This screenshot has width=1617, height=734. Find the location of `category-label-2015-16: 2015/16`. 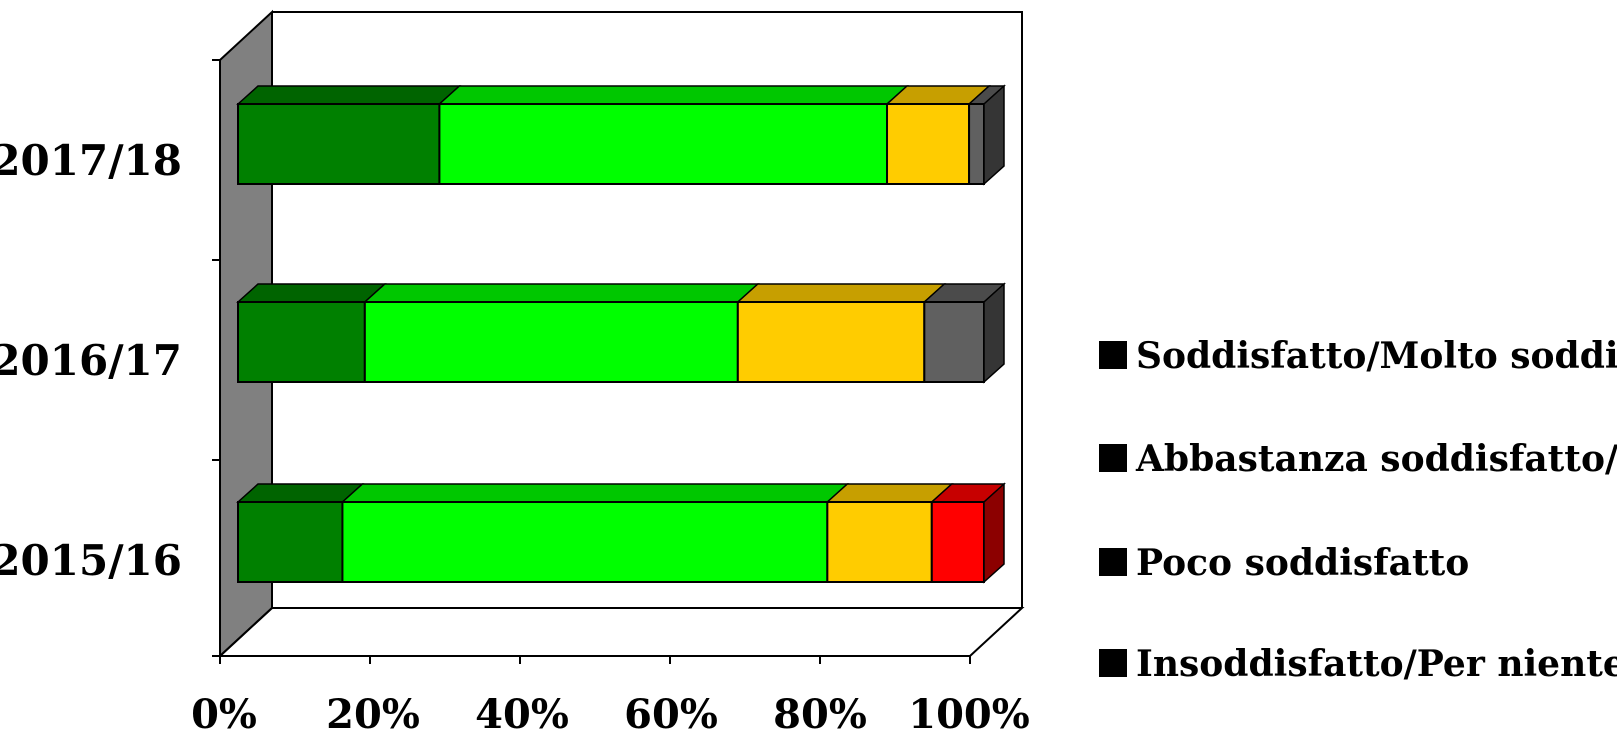

category-label-2015-16: 2015/16 is located at coordinates (91, 560).